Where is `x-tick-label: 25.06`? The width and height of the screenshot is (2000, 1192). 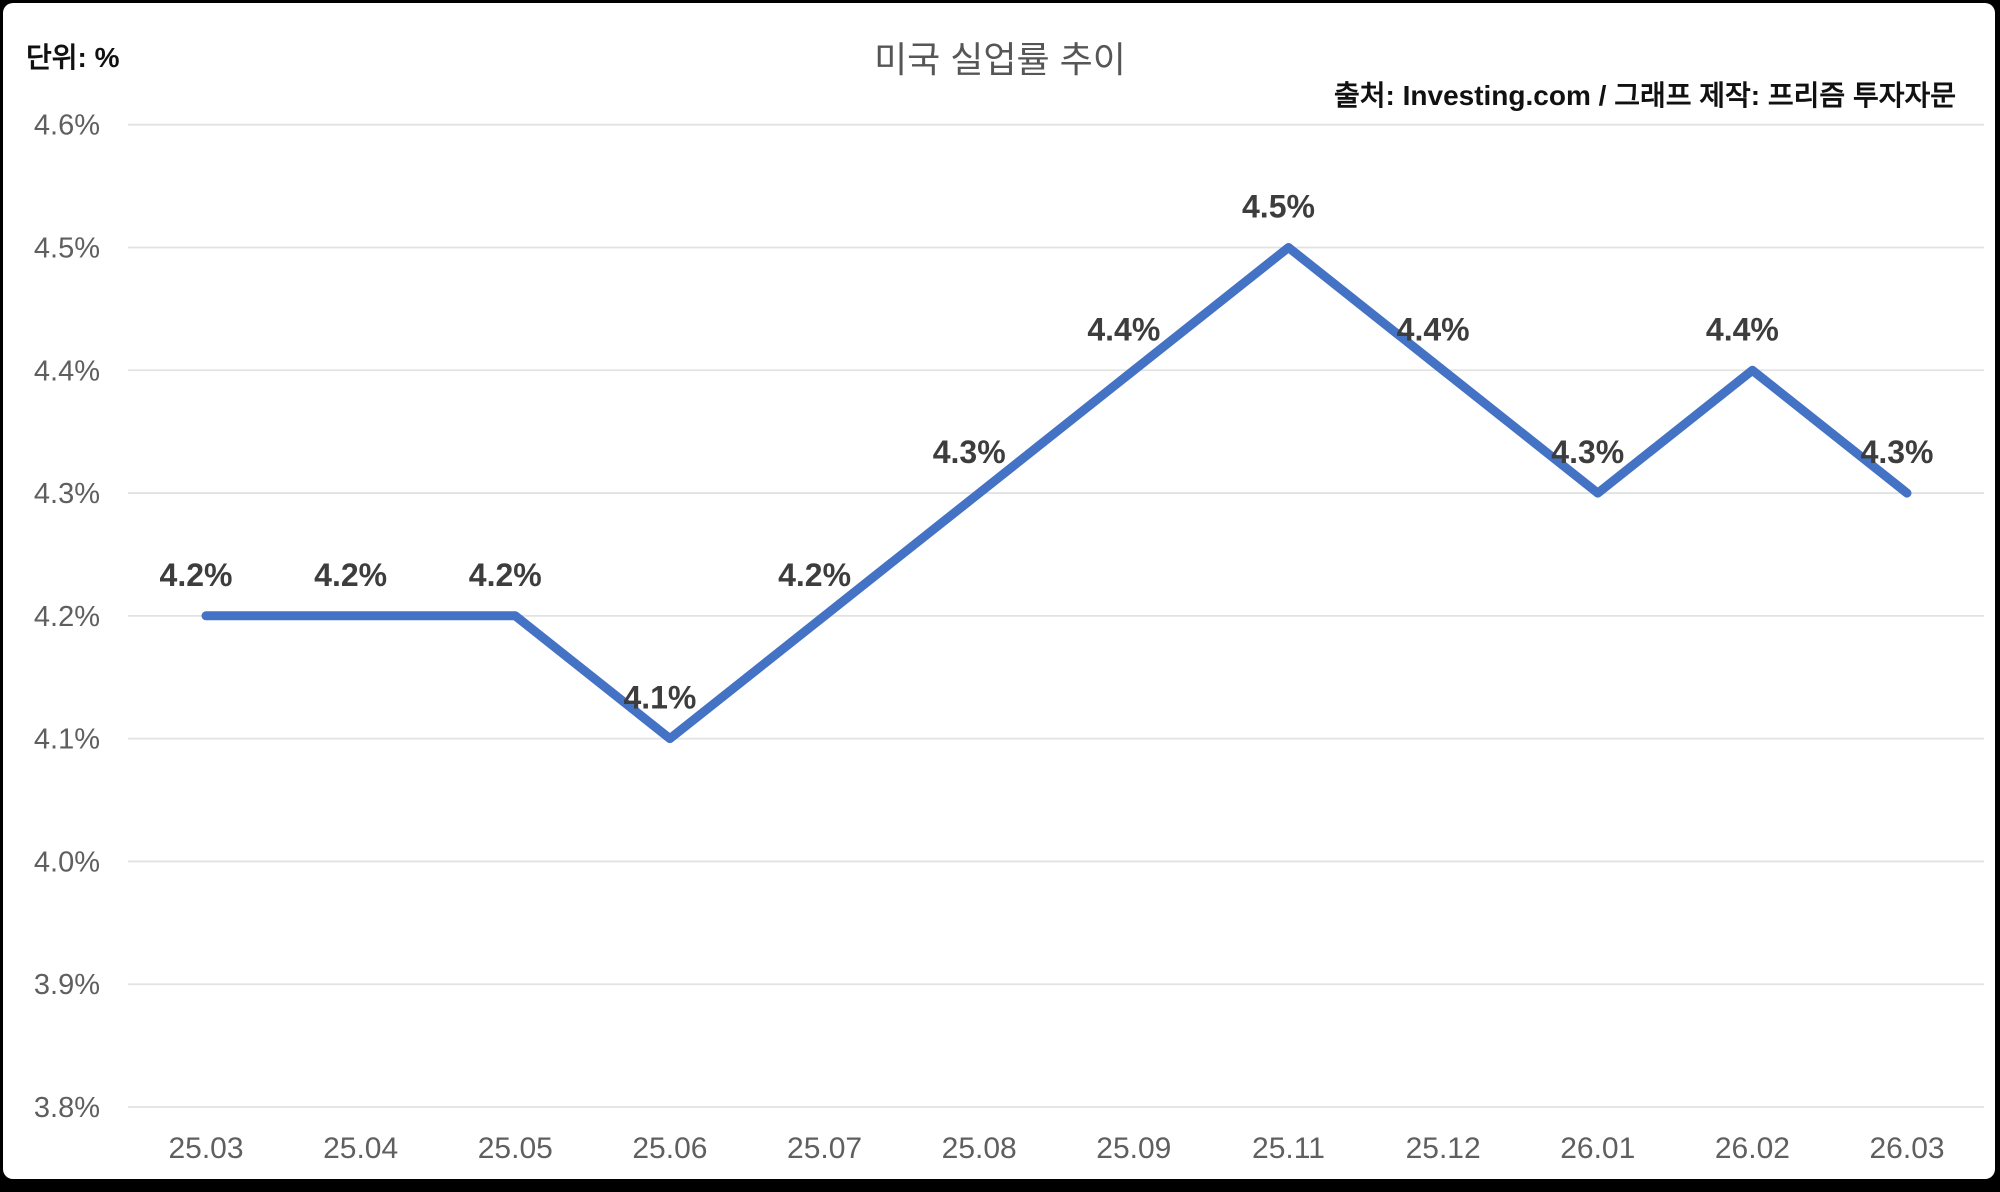 x-tick-label: 25.06 is located at coordinates (669, 1148).